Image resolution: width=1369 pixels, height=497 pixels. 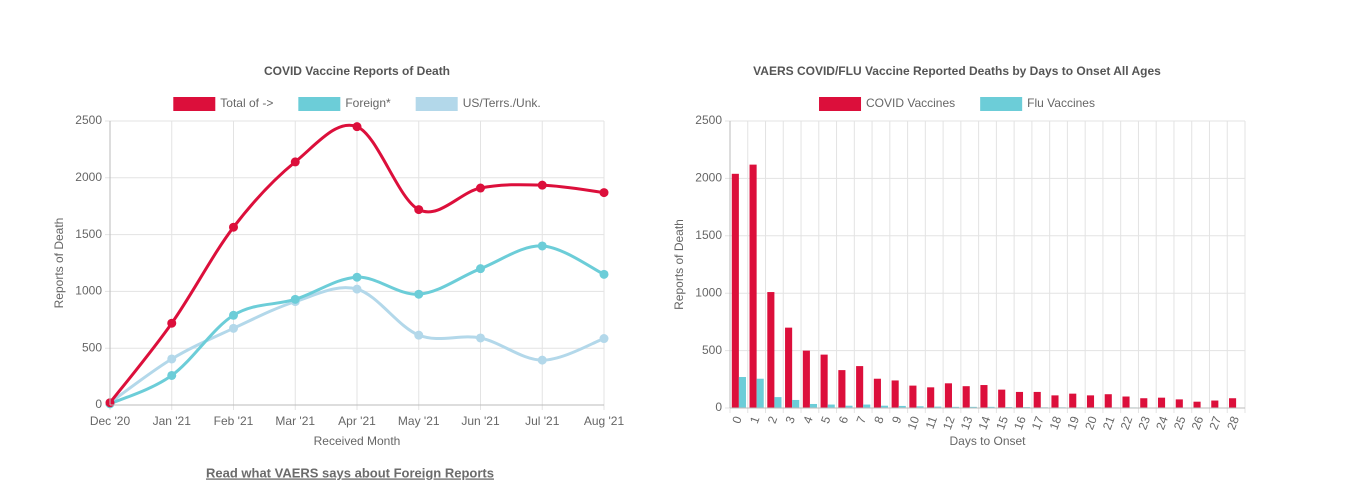 What do you see at coordinates (1215, 423) in the screenshot?
I see `x-tick-label: 27` at bounding box center [1215, 423].